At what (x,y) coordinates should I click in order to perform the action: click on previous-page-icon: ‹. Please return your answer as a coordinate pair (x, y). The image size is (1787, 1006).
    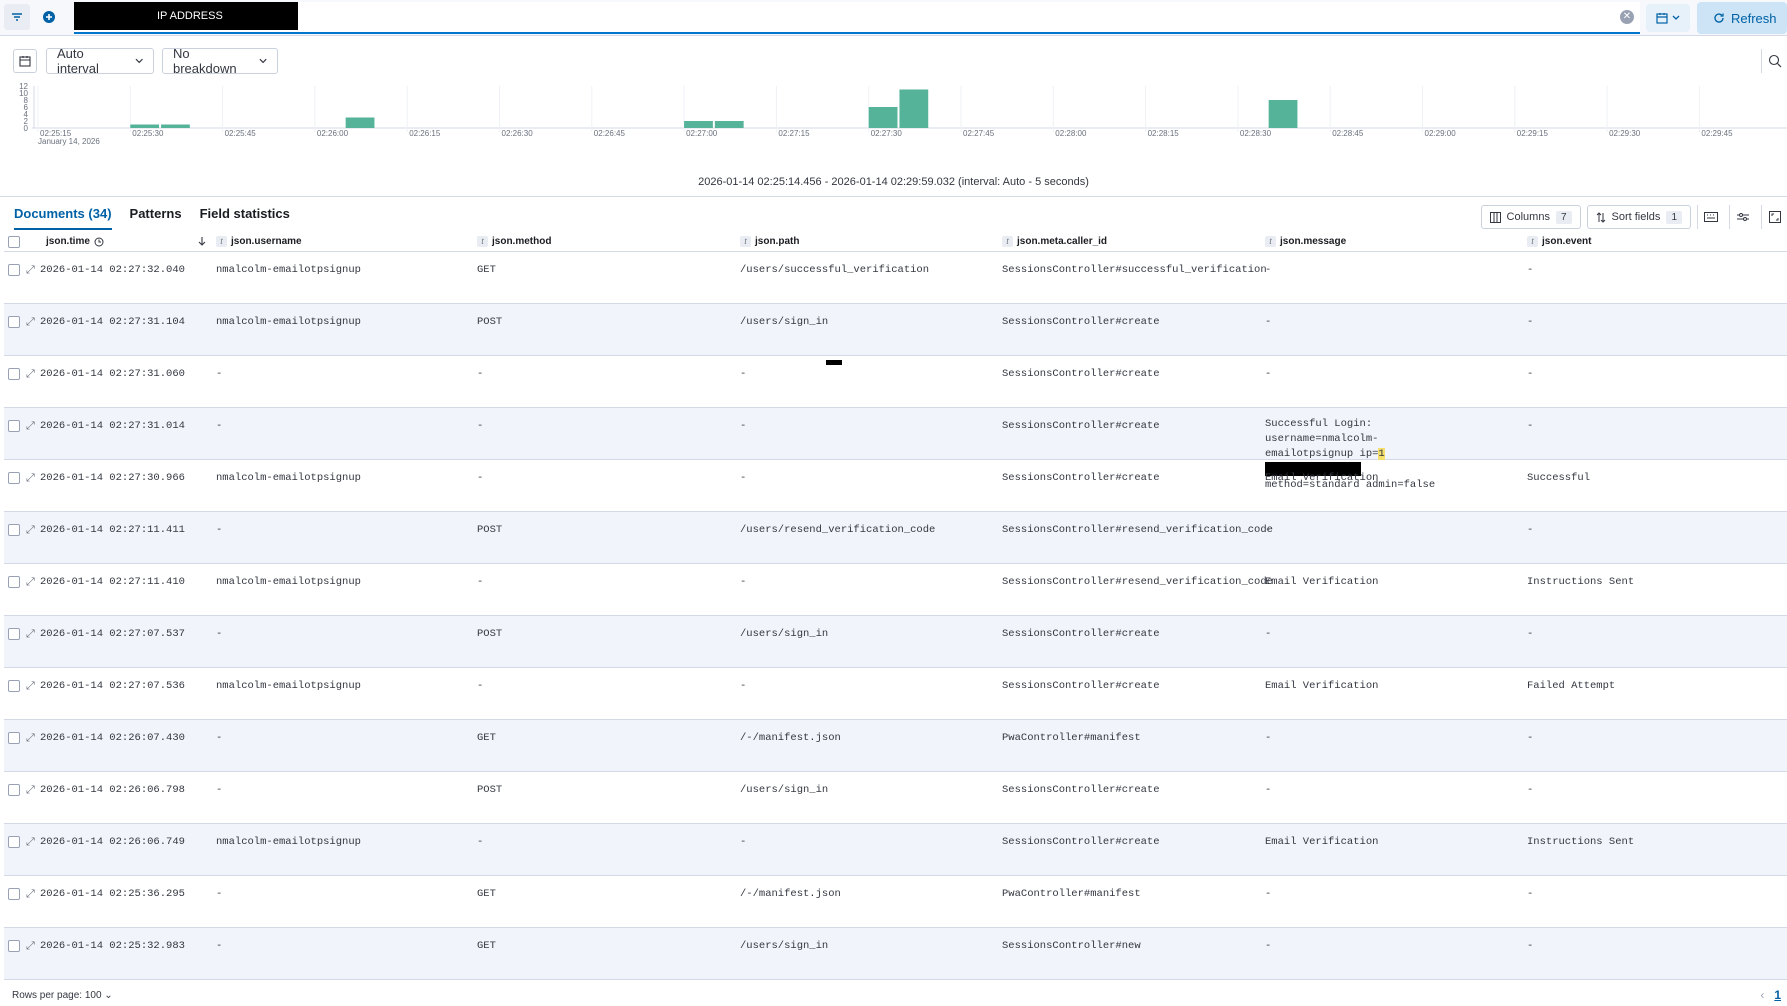
    Looking at the image, I should click on (1762, 995).